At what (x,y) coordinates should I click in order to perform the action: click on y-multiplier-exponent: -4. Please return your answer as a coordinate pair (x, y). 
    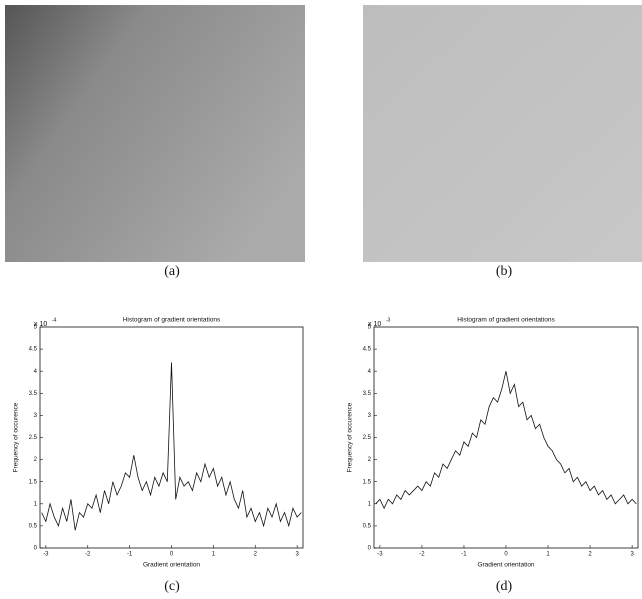
    Looking at the image, I should click on (54, 320).